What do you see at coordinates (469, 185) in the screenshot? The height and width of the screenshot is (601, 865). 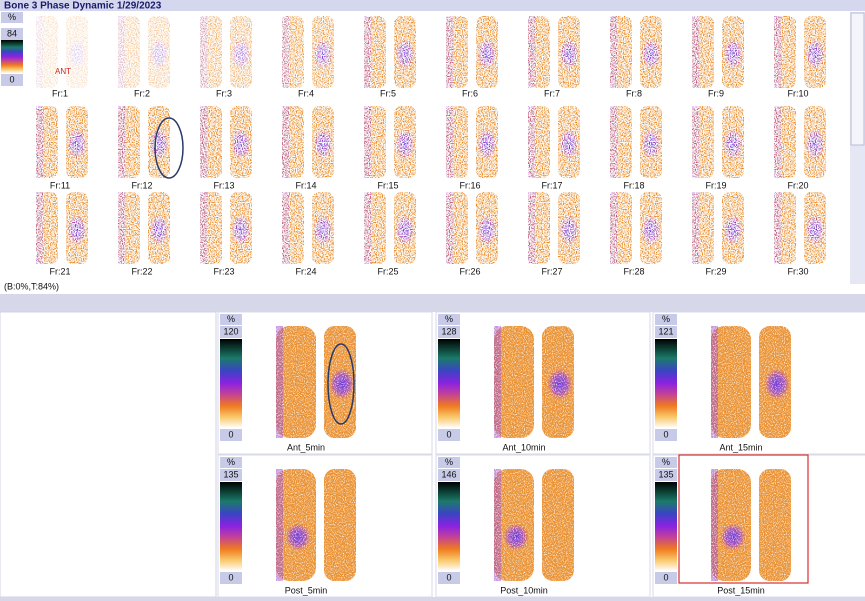 I see `frame-label: Fr:16` at bounding box center [469, 185].